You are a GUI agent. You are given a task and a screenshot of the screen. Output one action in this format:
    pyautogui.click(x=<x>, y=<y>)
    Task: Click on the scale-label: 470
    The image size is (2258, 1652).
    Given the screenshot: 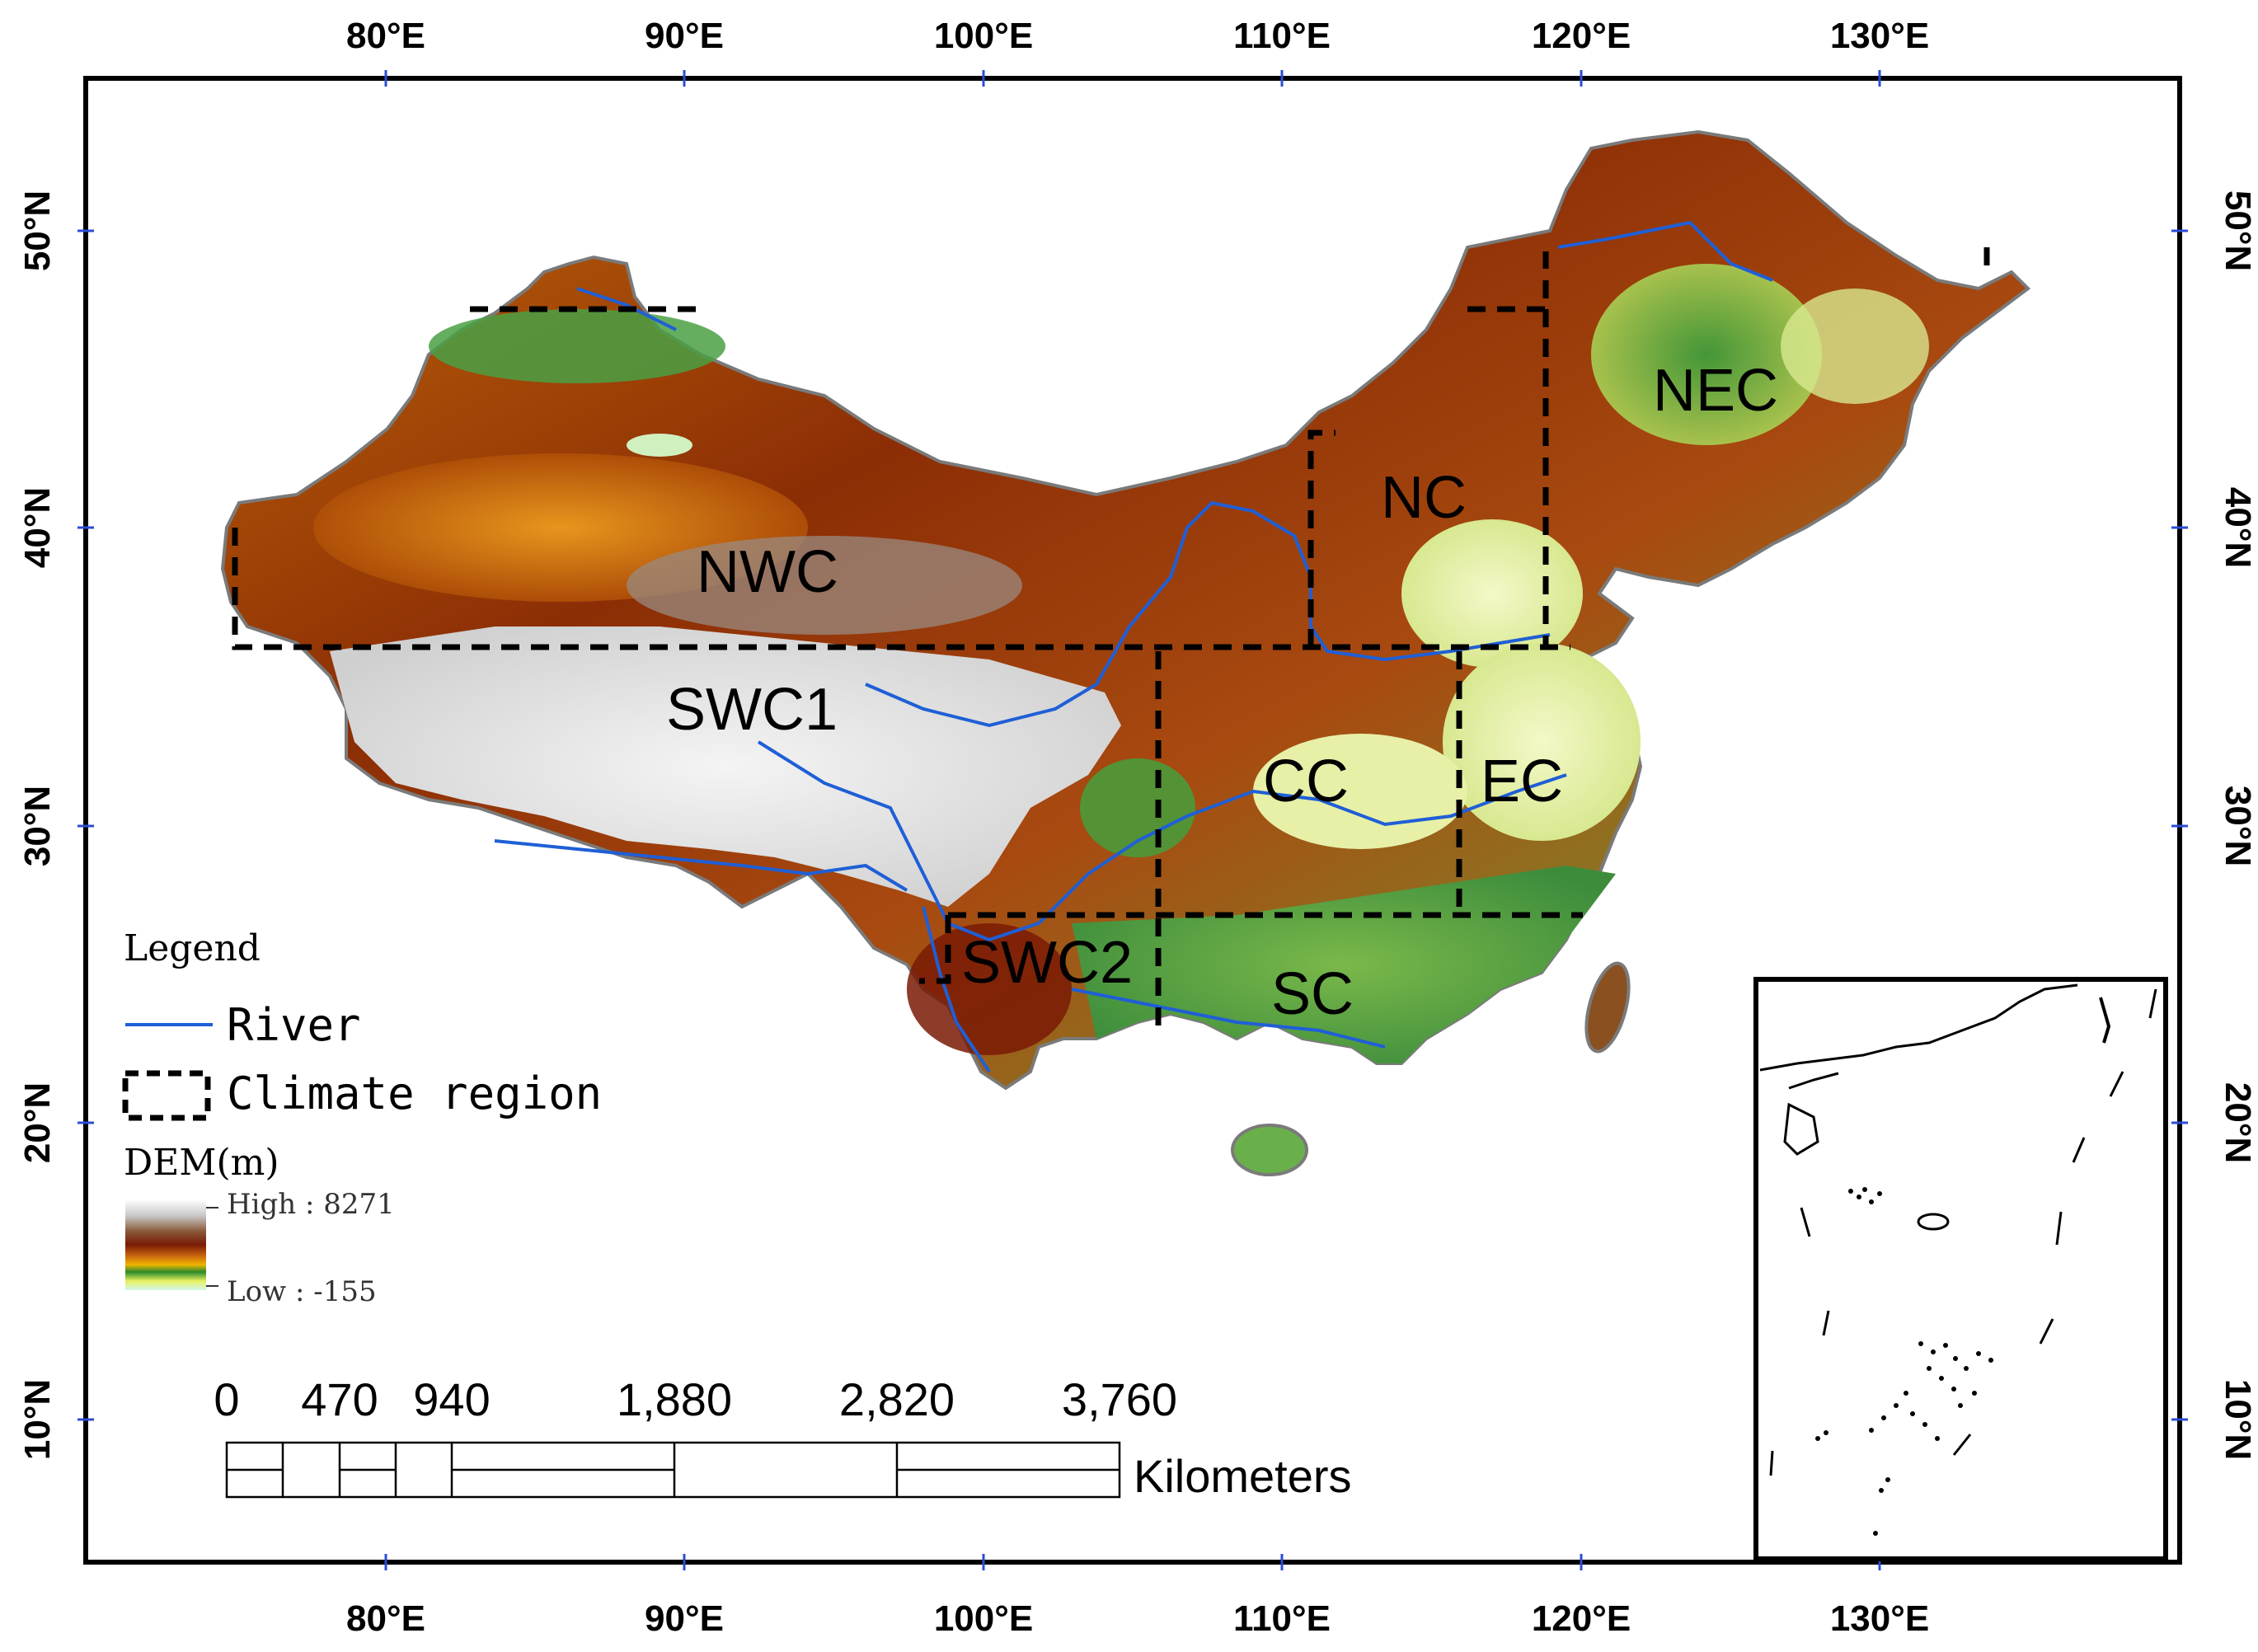 What is the action you would take?
    pyautogui.click(x=339, y=1399)
    